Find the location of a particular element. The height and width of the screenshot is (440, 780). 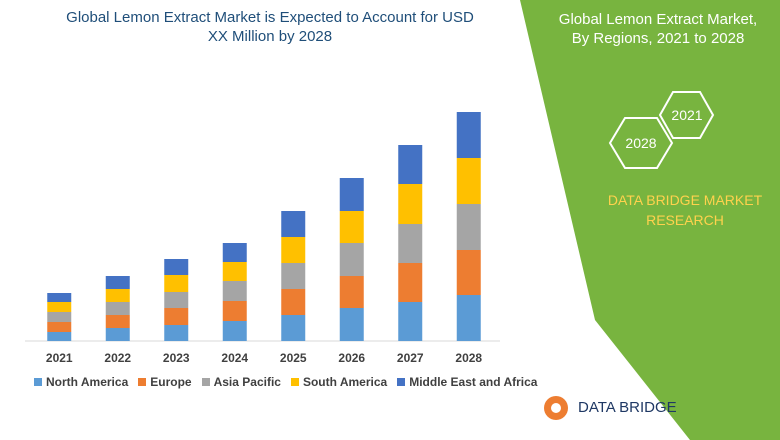

logo-icon is located at coordinates (556, 408).